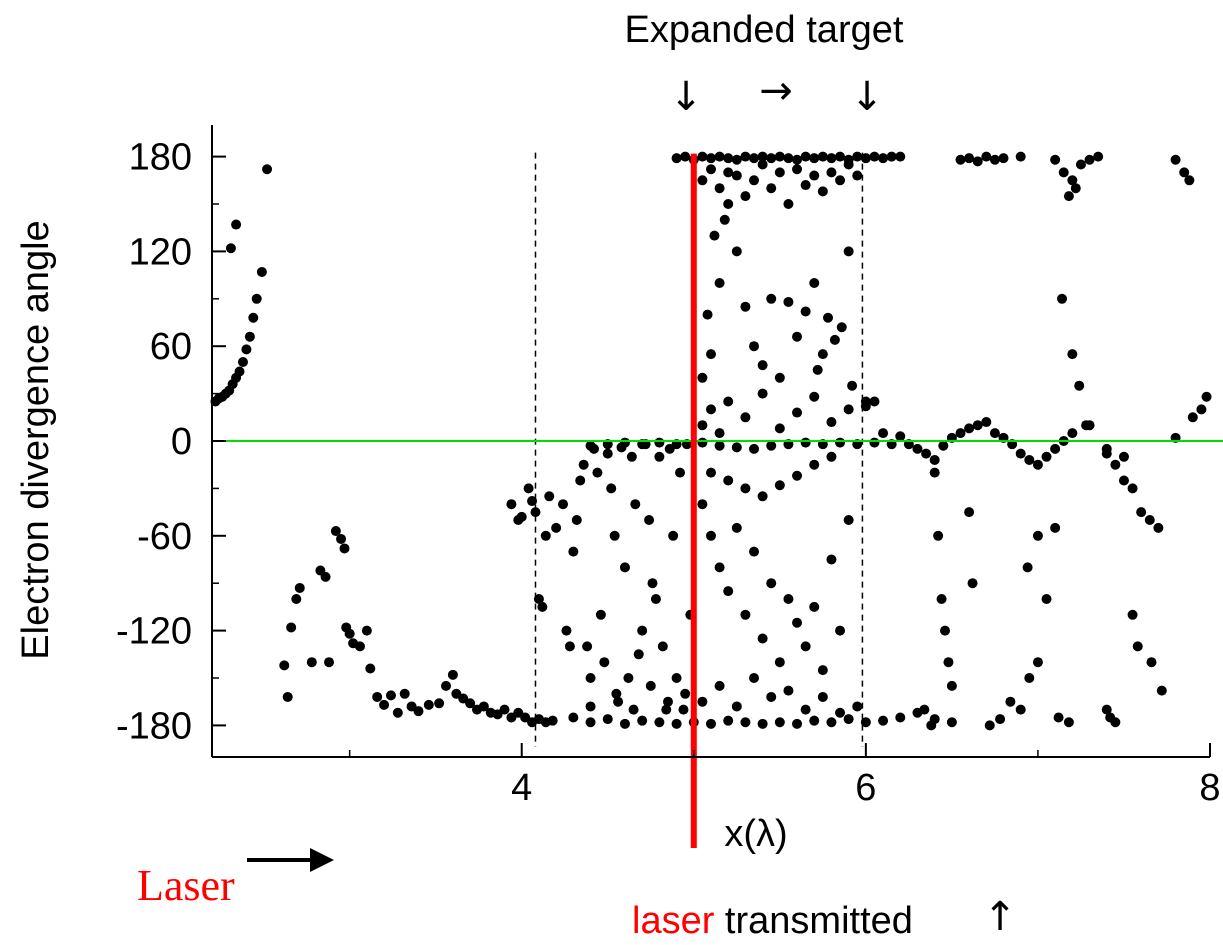  Describe the element at coordinates (764, 30) in the screenshot. I see `expanded-target-label: Expanded target` at that location.